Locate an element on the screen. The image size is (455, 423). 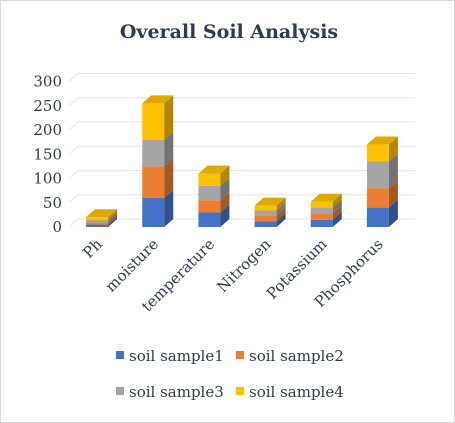
legend-item: soil sample1 is located at coordinates (170, 356).